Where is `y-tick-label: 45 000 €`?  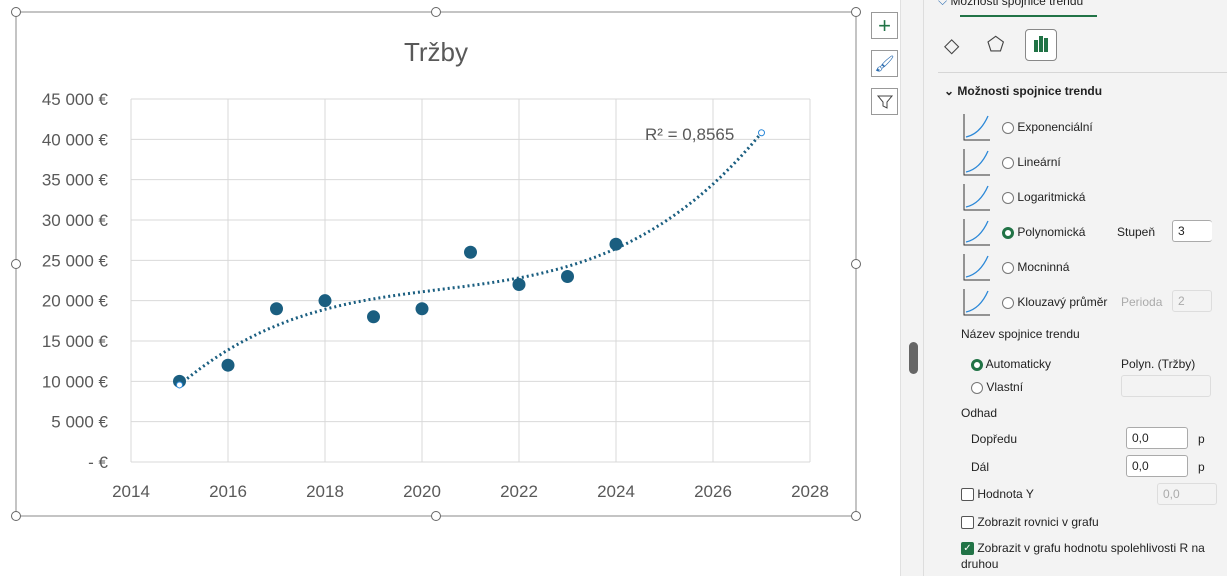 y-tick-label: 45 000 € is located at coordinates (75, 99).